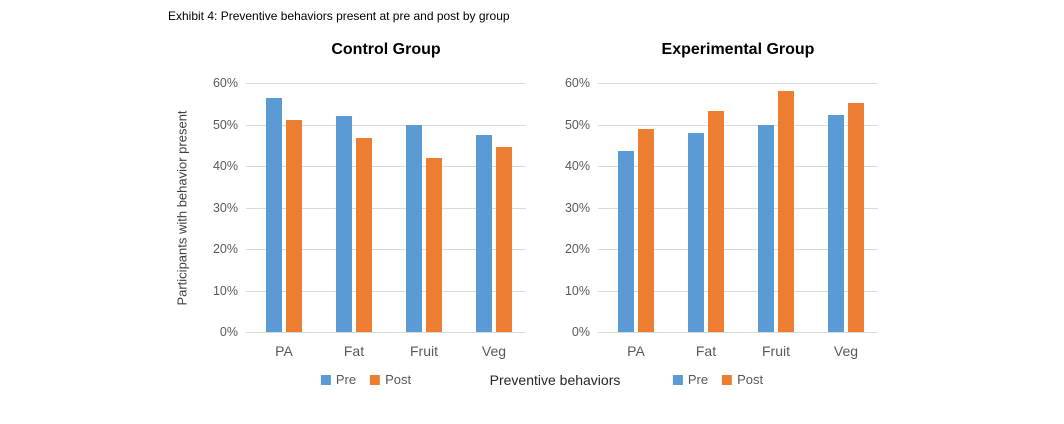  What do you see at coordinates (555, 380) in the screenshot?
I see `x-axis-label: Preventive behaviors` at bounding box center [555, 380].